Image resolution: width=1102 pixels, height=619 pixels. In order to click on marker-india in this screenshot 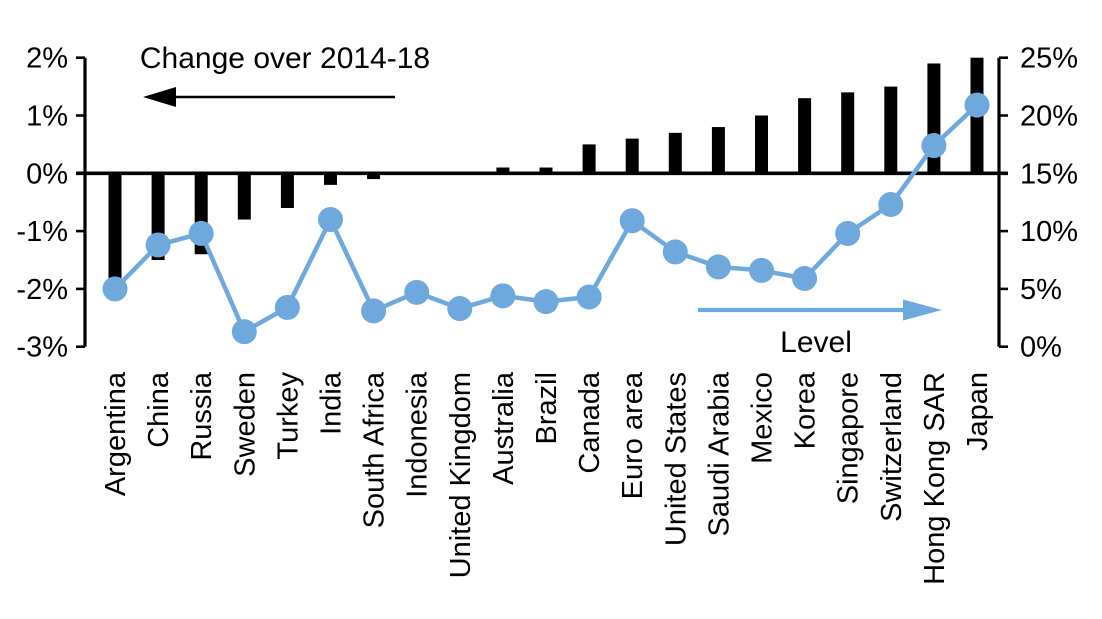, I will do `click(330, 220)`.